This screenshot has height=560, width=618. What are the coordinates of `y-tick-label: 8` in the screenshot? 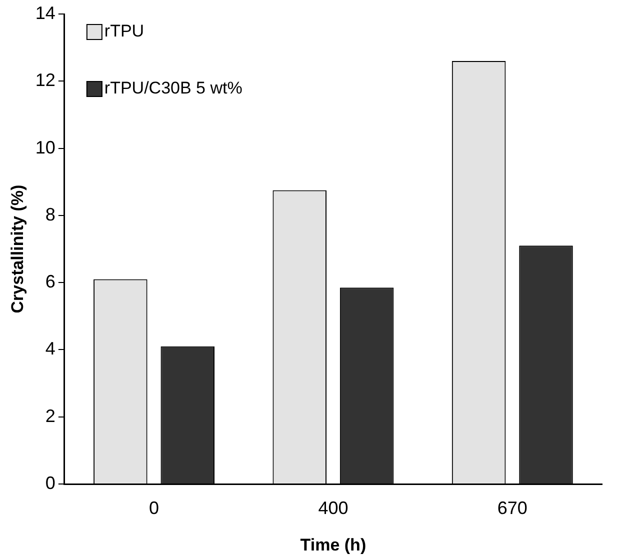 It's located at (50, 214).